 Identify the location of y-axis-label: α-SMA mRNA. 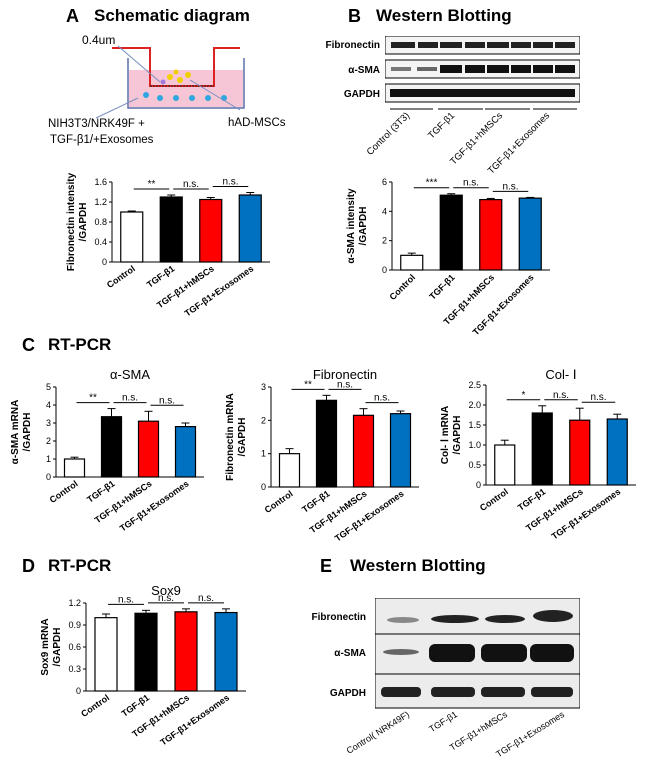
(15, 432).